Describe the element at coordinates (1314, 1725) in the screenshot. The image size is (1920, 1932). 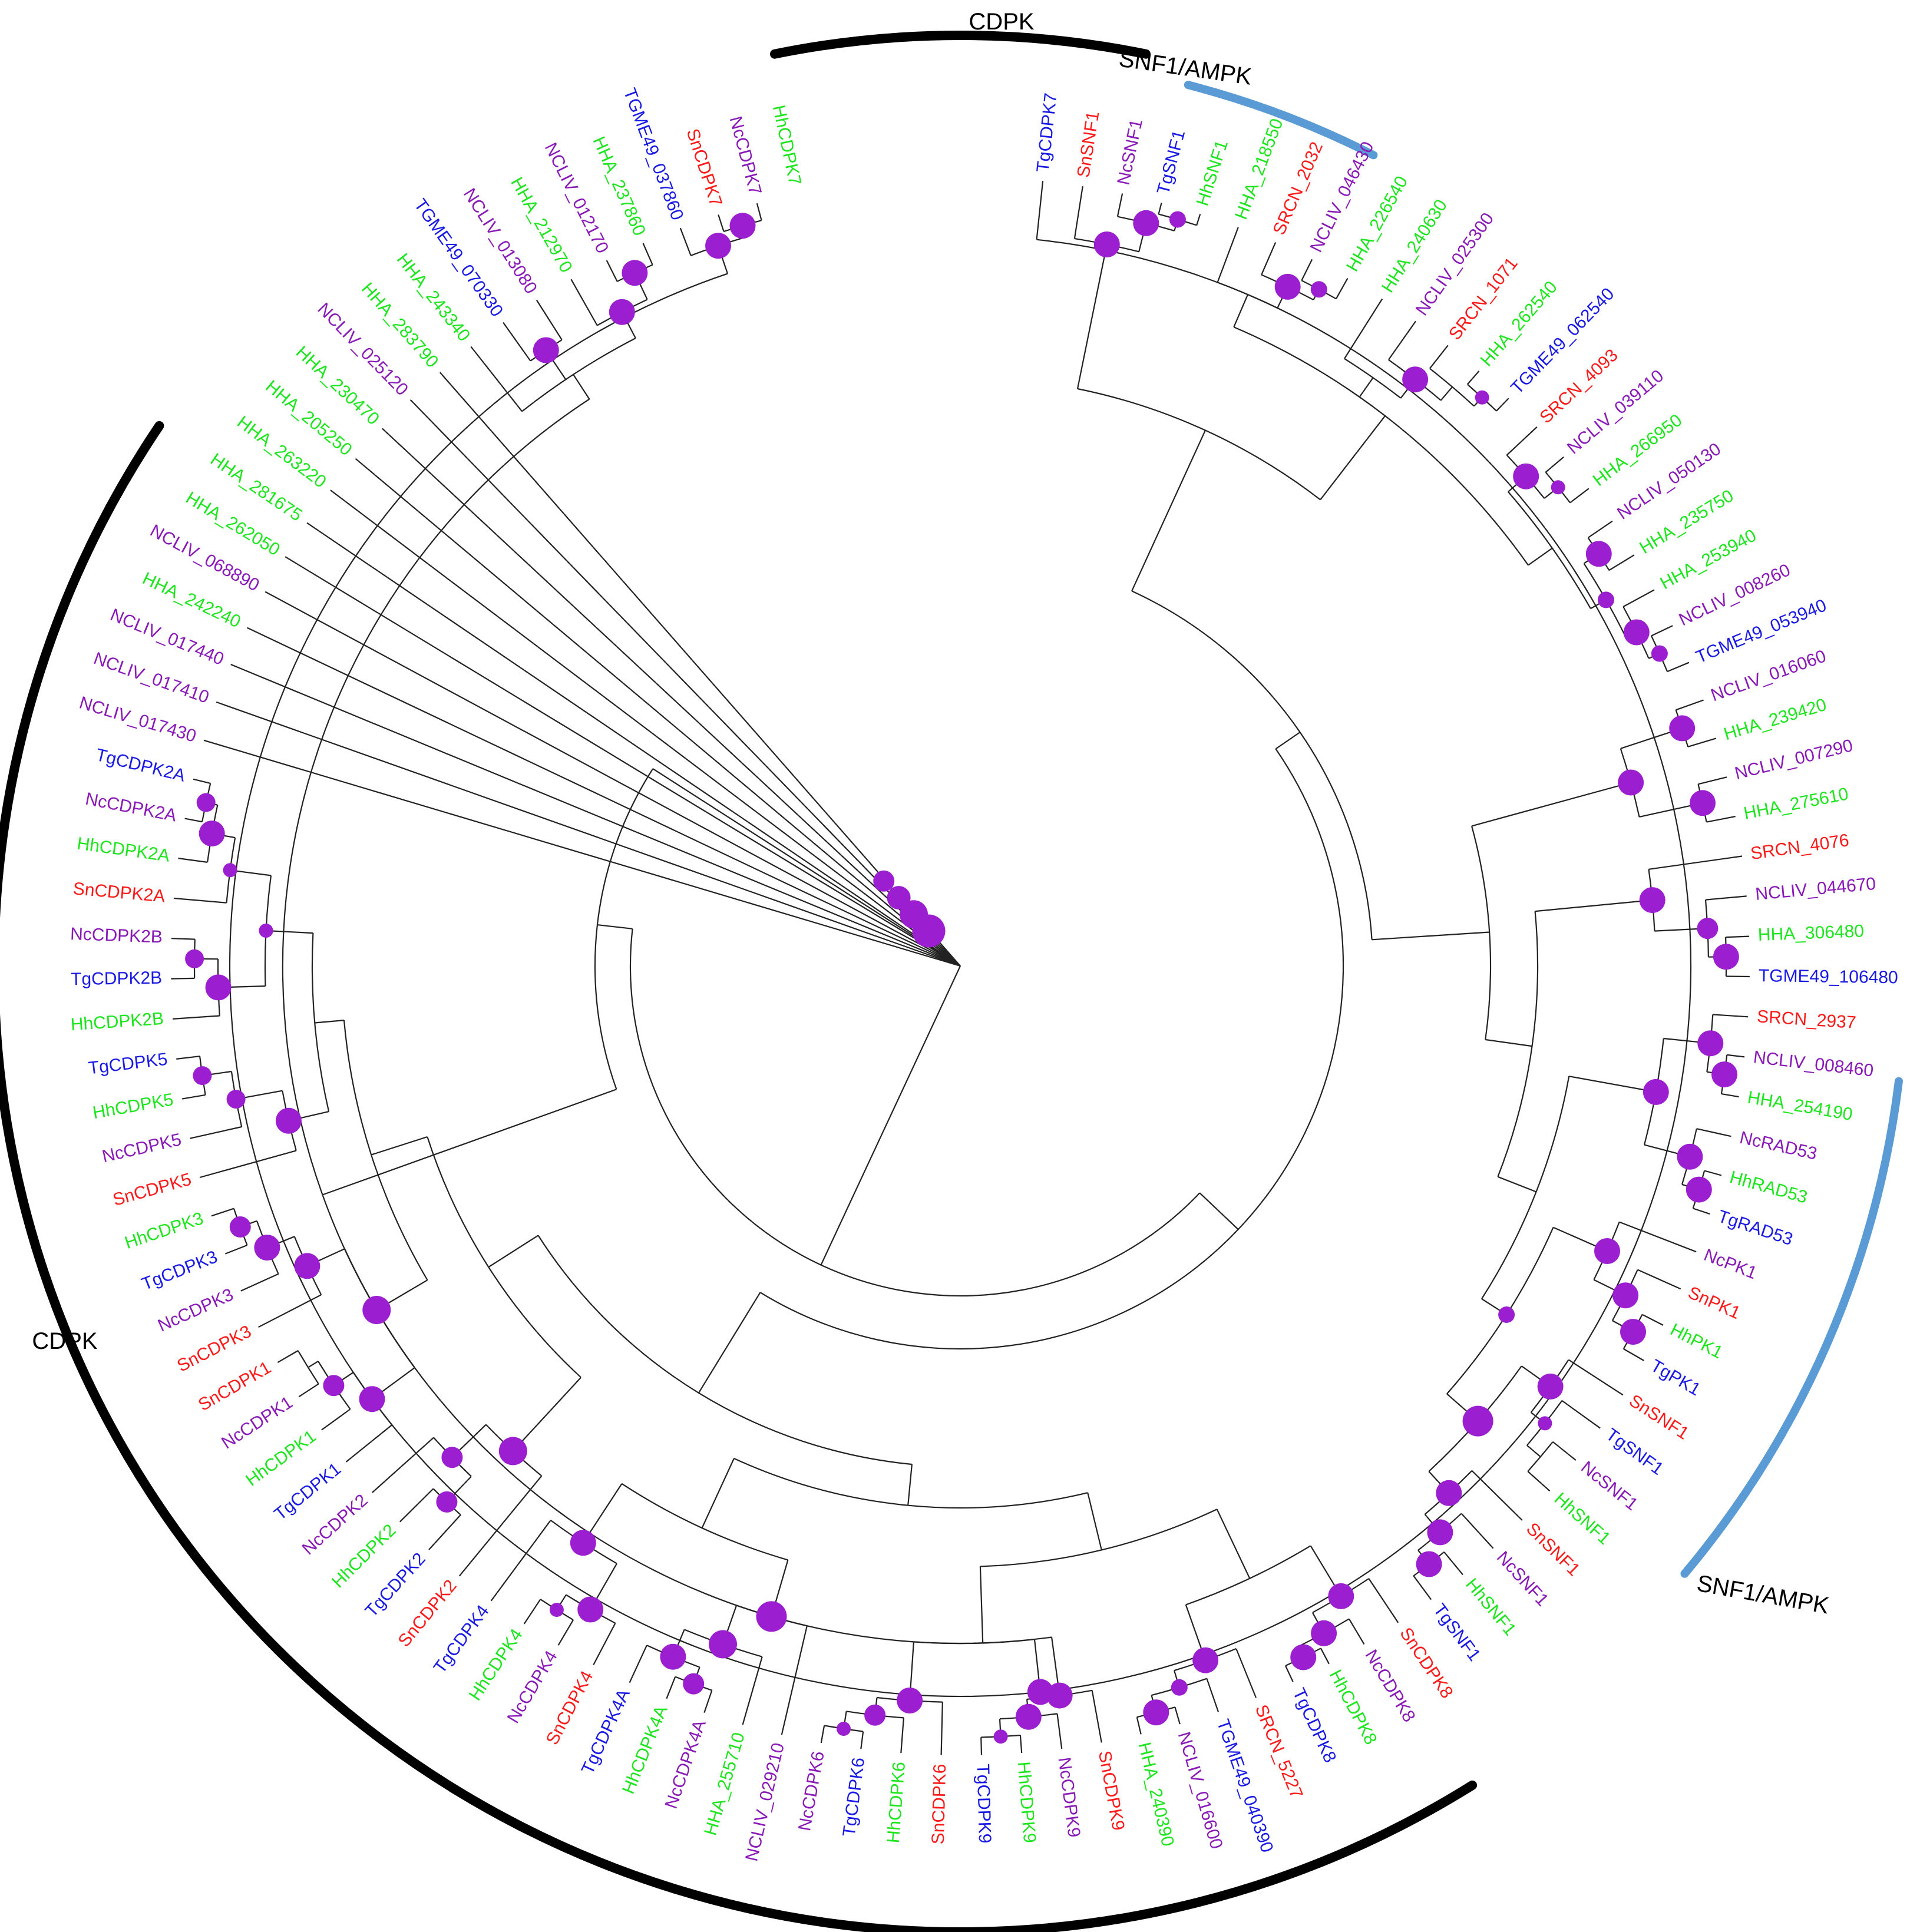
I see `tip-label: TgCDPK8` at that location.